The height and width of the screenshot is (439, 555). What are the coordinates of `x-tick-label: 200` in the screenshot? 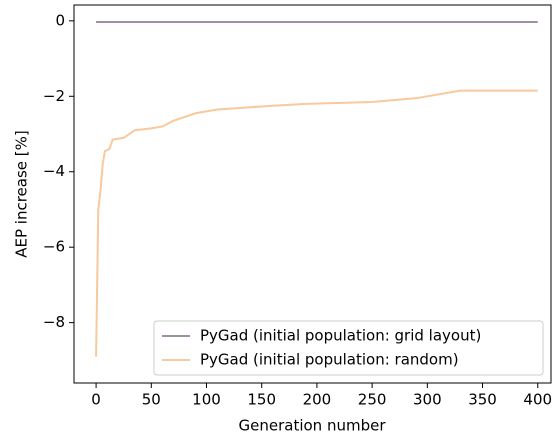 It's located at (317, 400).